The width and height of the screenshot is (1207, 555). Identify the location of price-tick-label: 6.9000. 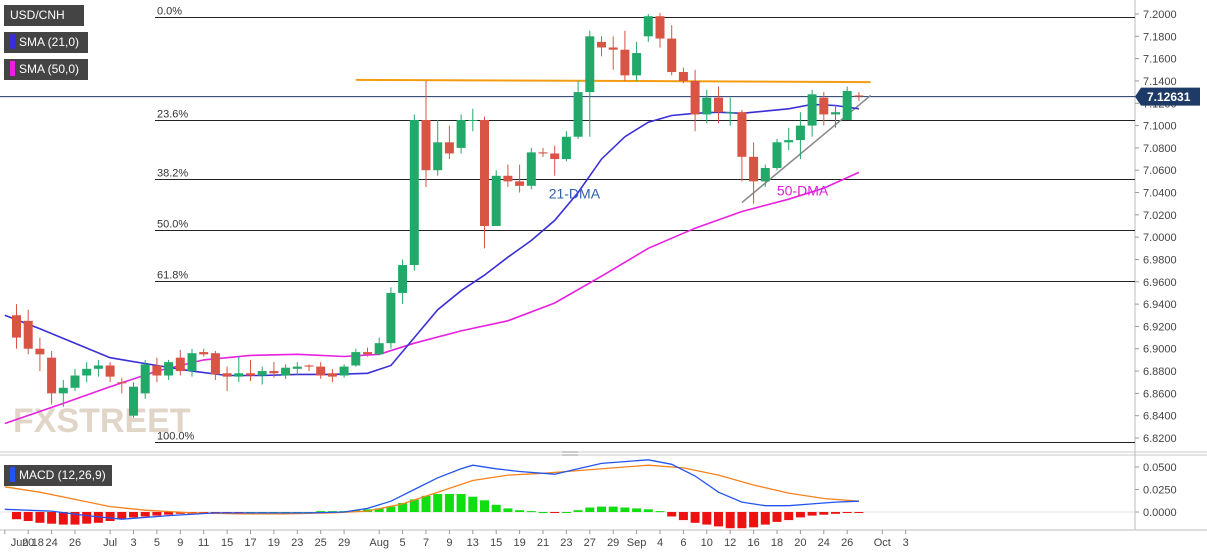
(1160, 350).